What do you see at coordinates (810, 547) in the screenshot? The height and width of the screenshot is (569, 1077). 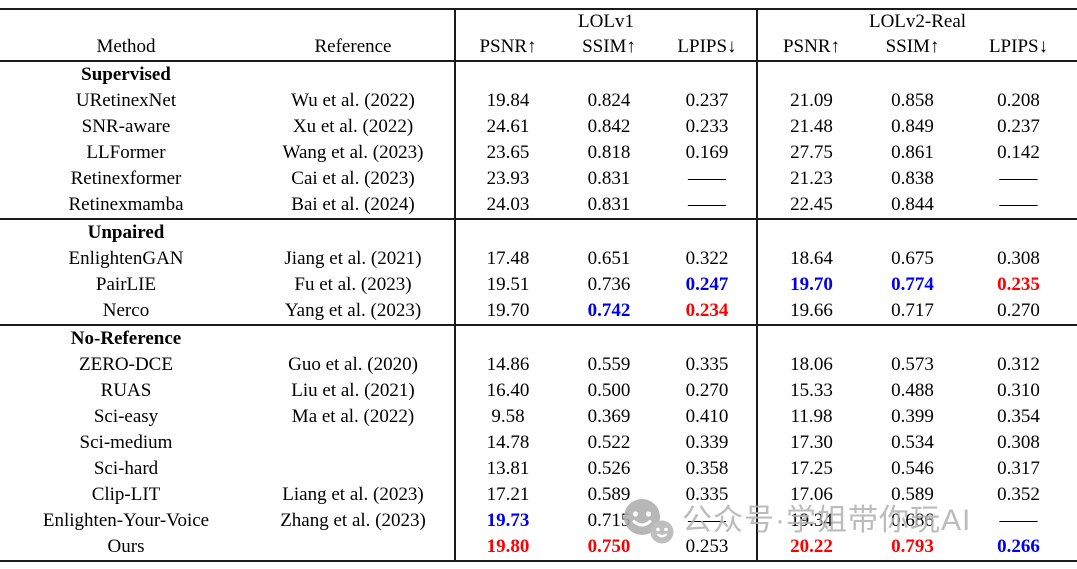 I see `value-cell: 20.22` at bounding box center [810, 547].